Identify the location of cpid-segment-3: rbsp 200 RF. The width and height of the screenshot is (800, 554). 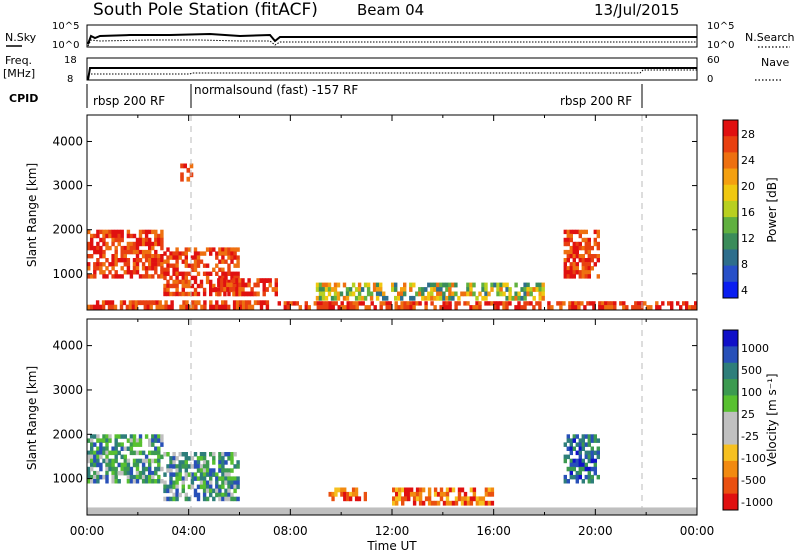
(596, 101).